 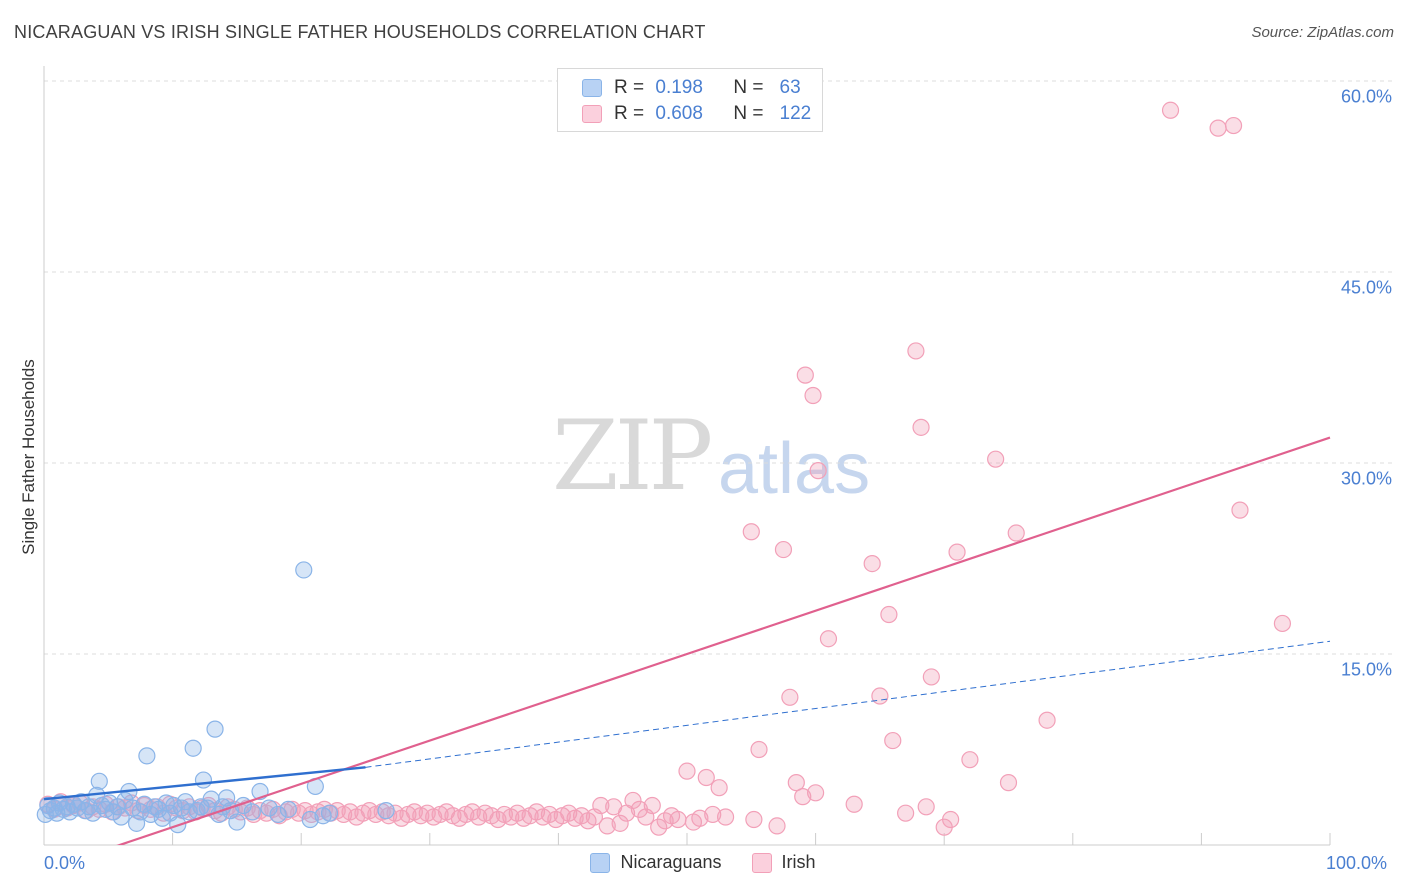 I want to click on legend-label-irish: Irish, so click(x=798, y=862).